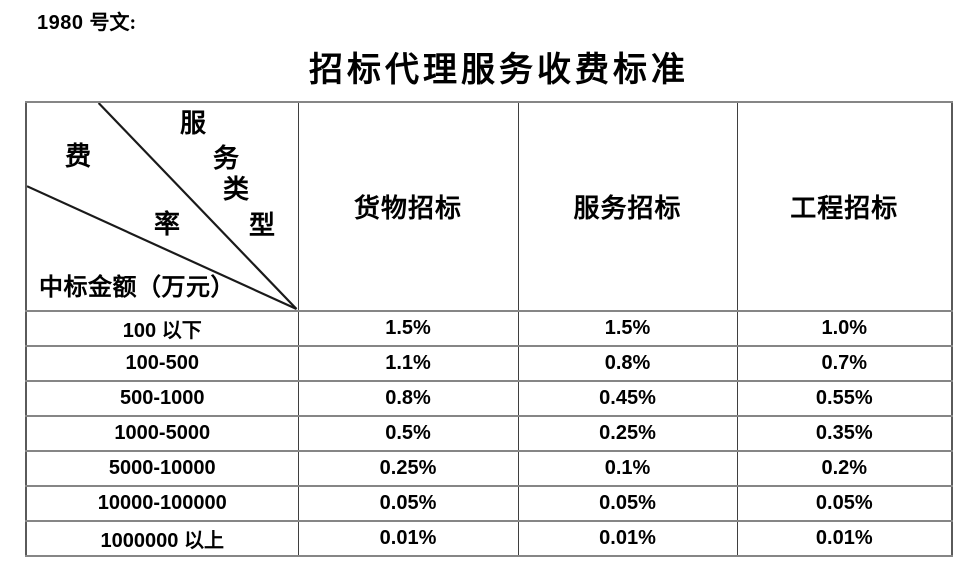 The width and height of the screenshot is (976, 581). Describe the element at coordinates (262, 225) in the screenshot. I see `axis-label-service-type-char: 型` at that location.